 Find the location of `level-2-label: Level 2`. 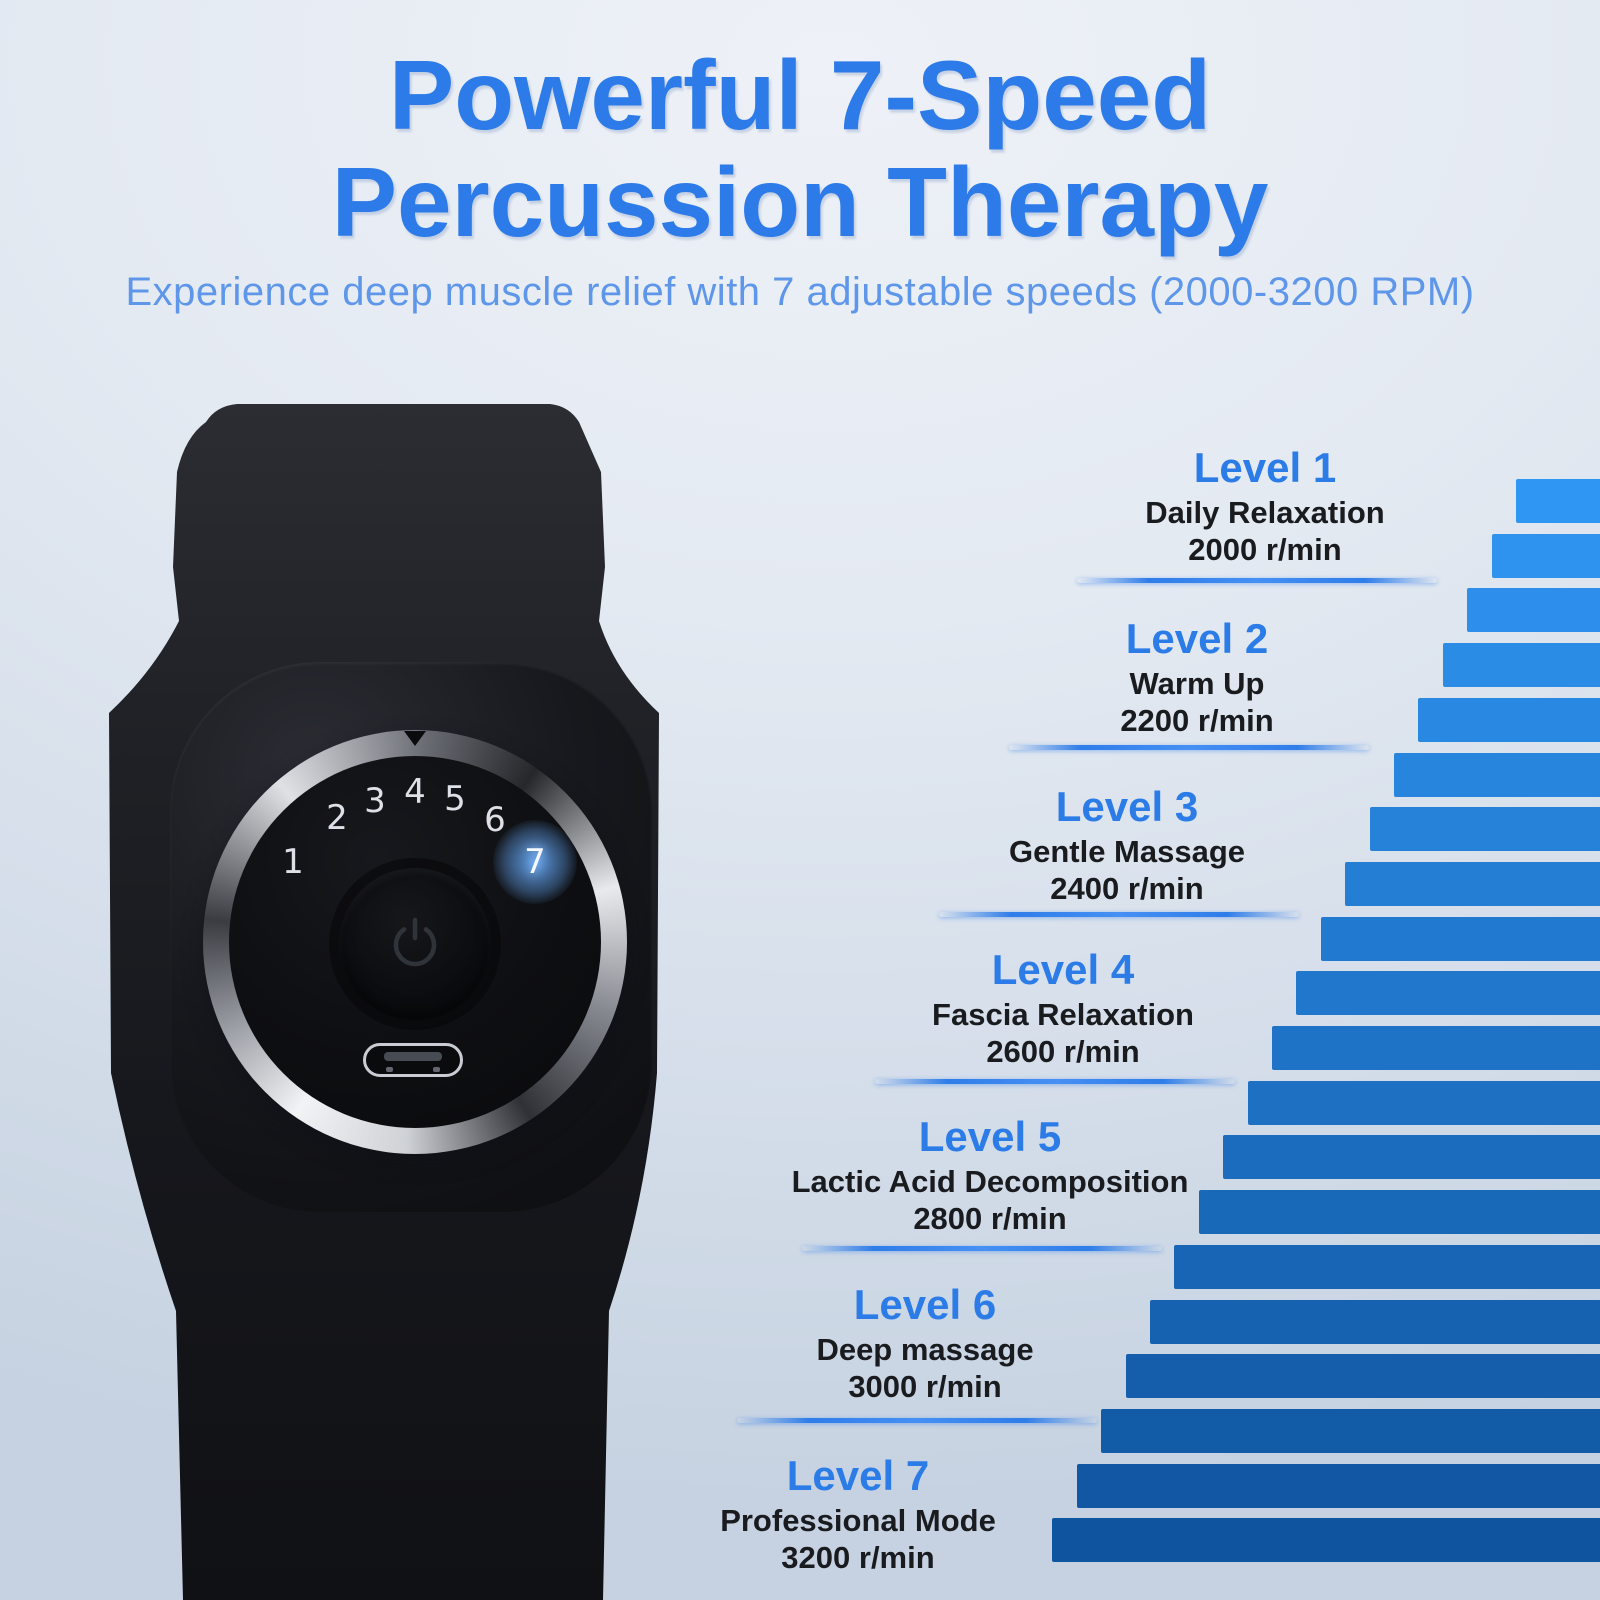

level-2-label: Level 2 is located at coordinates (1197, 638).